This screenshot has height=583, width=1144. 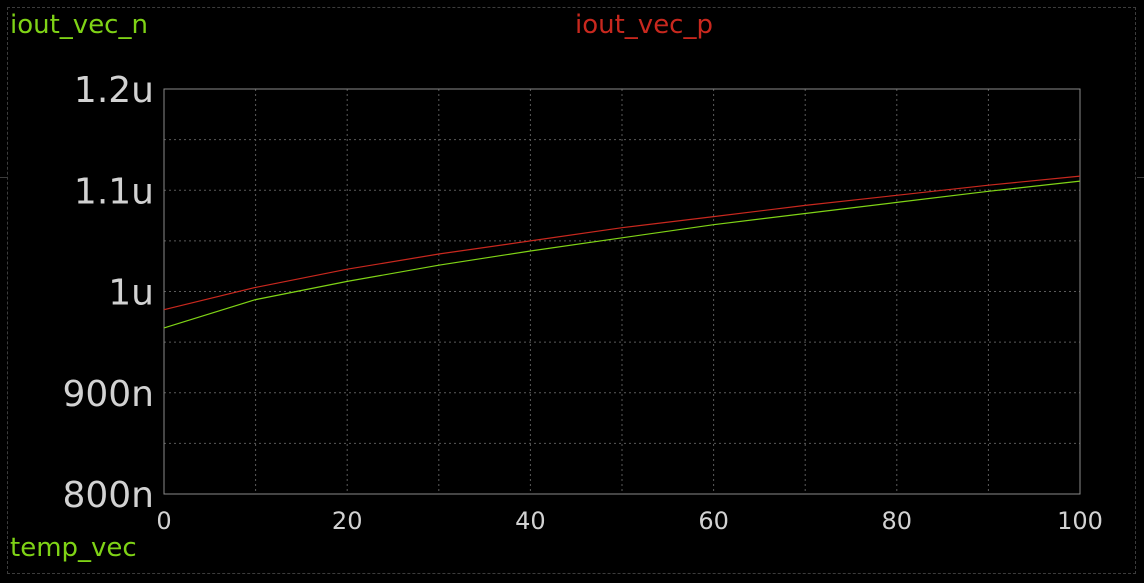 I want to click on y-tick-label: 1.2u, so click(x=114, y=90).